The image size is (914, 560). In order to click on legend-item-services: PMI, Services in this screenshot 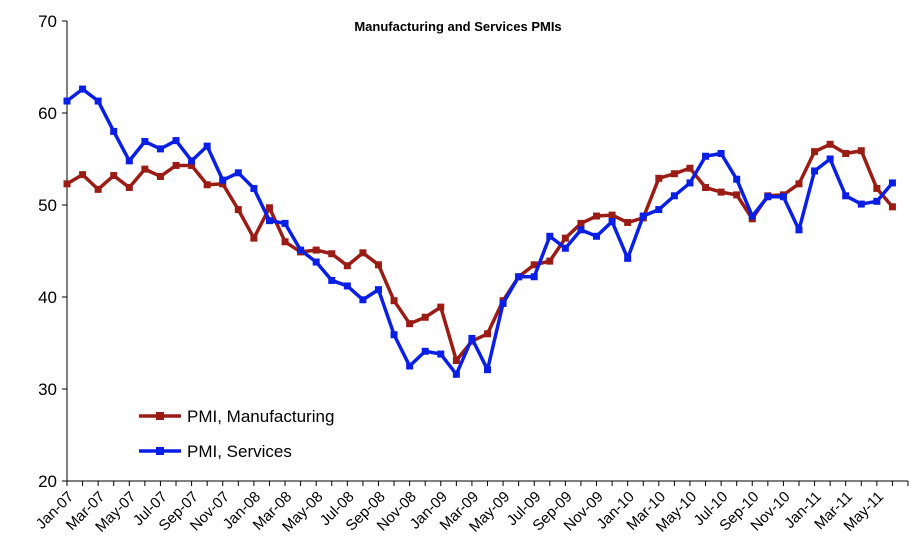, I will do `click(215, 451)`.